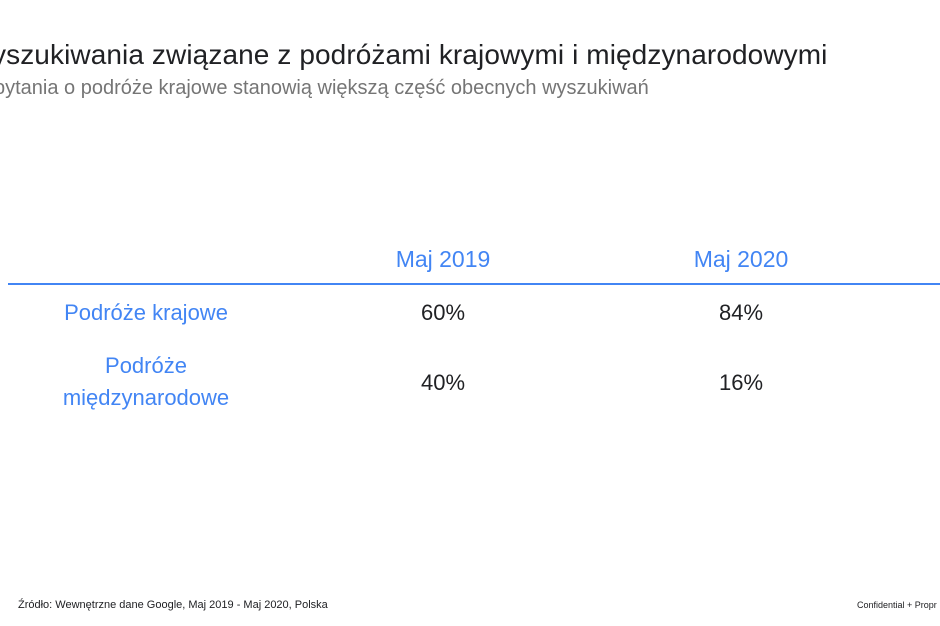 This screenshot has width=940, height=626. Describe the element at coordinates (474, 284) in the screenshot. I see `header-divider` at that location.